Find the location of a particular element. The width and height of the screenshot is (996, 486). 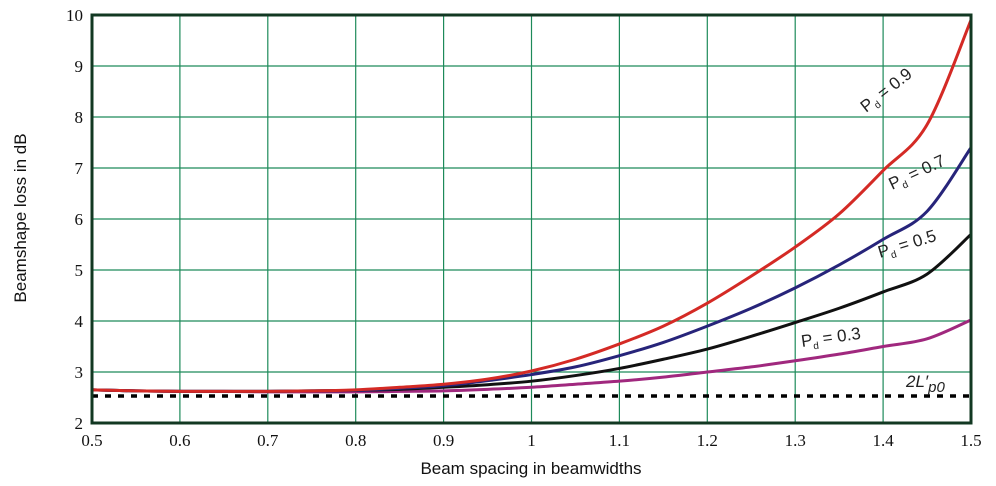

y-tick-label: 5 is located at coordinates (79, 270).